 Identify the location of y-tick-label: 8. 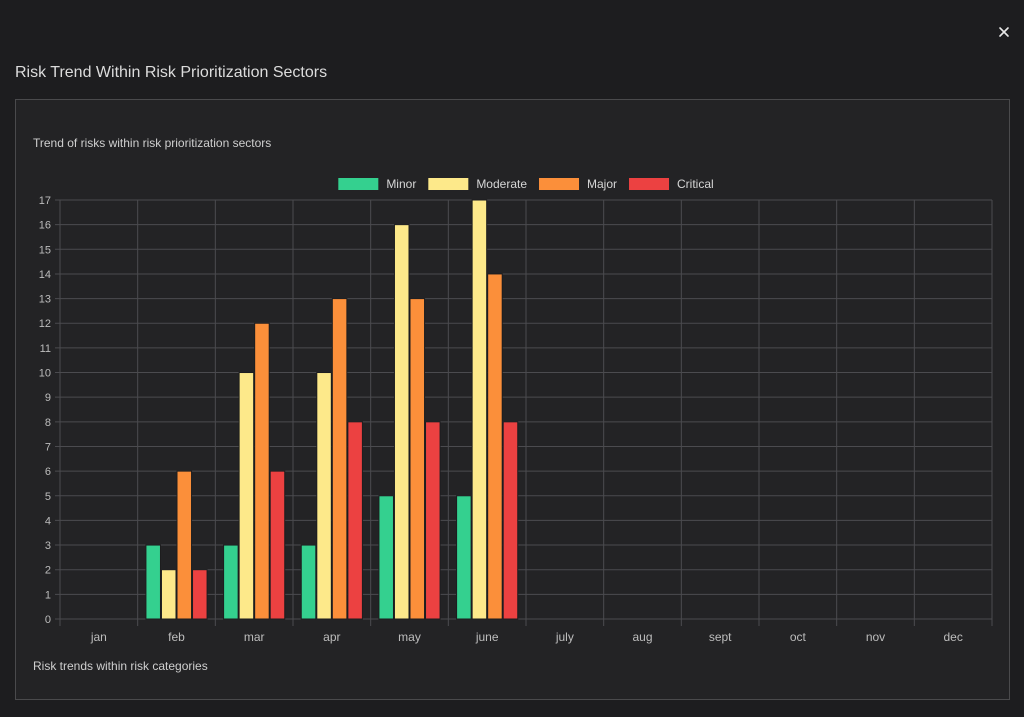
(48, 423).